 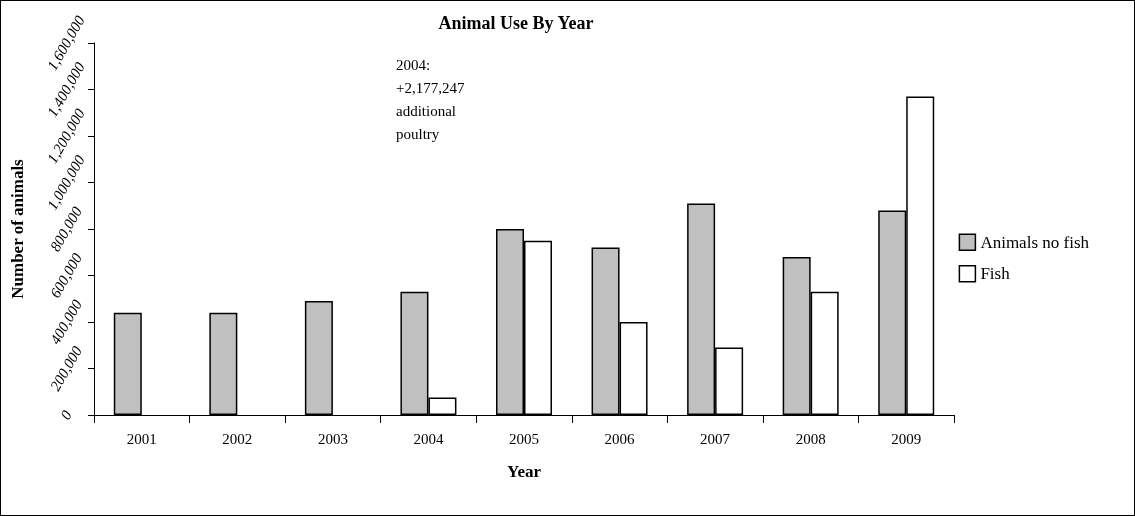 I want to click on x-tick-label: 2005, so click(x=524, y=438).